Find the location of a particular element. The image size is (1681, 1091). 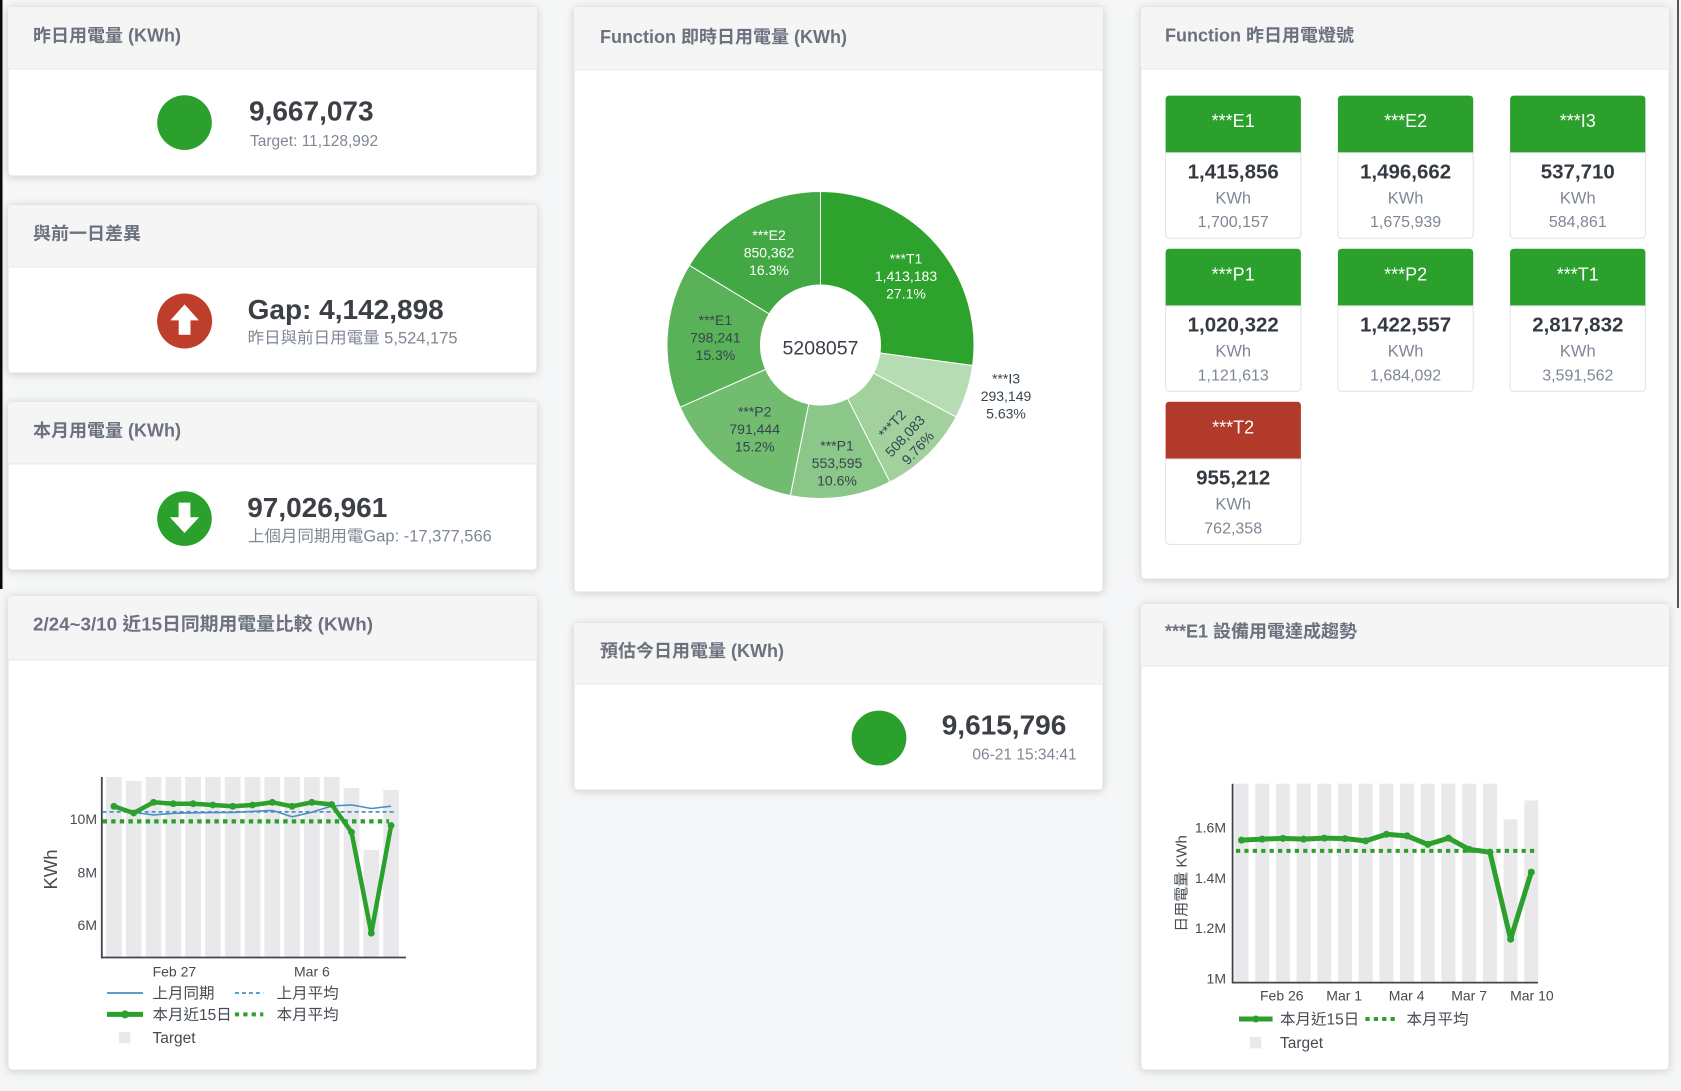

svg-text: 1,020,322 is located at coordinates (1233, 325).